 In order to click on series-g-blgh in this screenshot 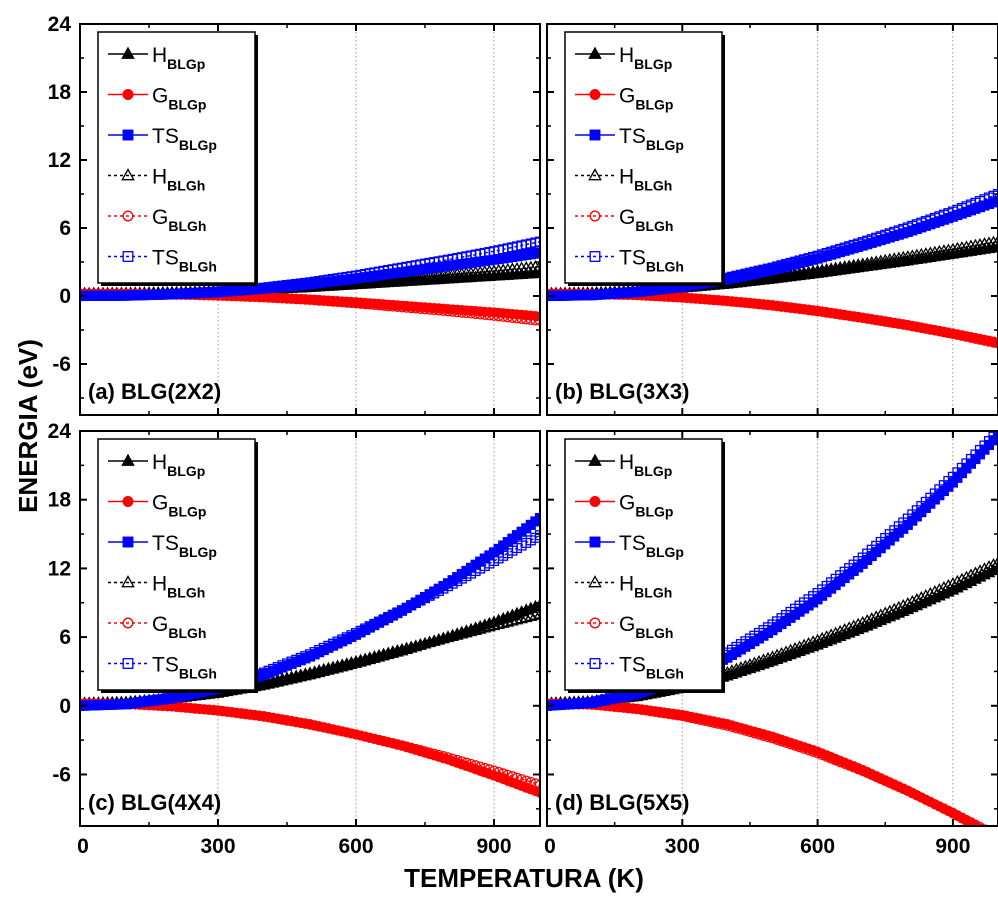, I will do `click(310, 744)`.